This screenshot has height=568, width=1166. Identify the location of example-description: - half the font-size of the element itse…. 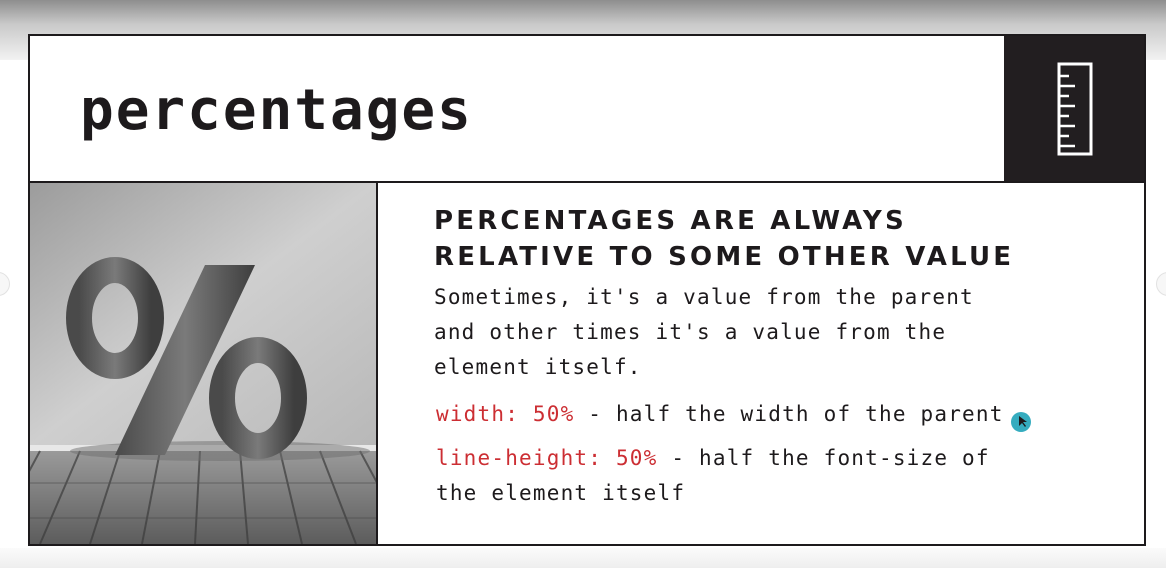
(713, 475).